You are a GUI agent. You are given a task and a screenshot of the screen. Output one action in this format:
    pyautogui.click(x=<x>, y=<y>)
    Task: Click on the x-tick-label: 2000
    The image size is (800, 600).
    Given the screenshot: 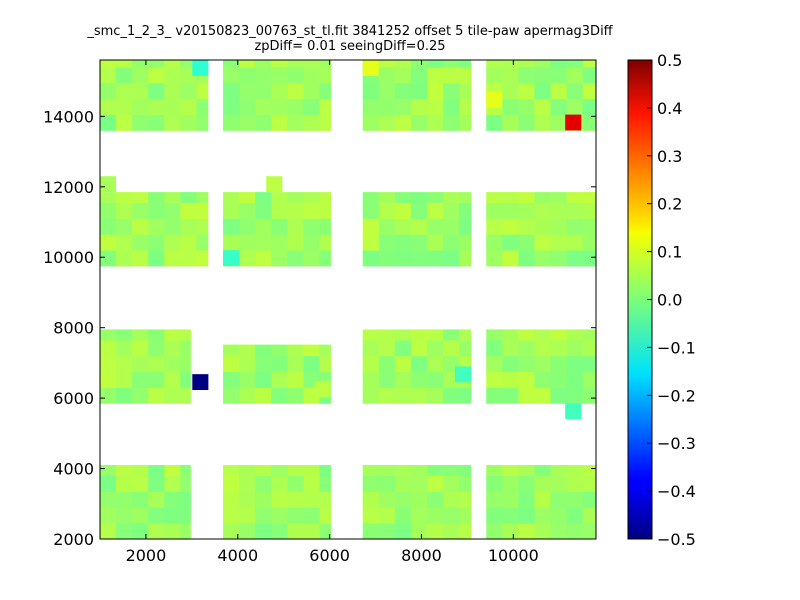 What is the action you would take?
    pyautogui.click(x=146, y=555)
    